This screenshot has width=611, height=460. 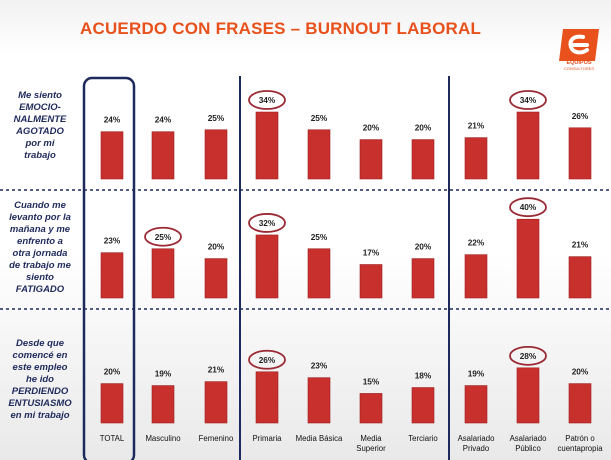 I want to click on category-label: Media Básica, so click(x=319, y=438).